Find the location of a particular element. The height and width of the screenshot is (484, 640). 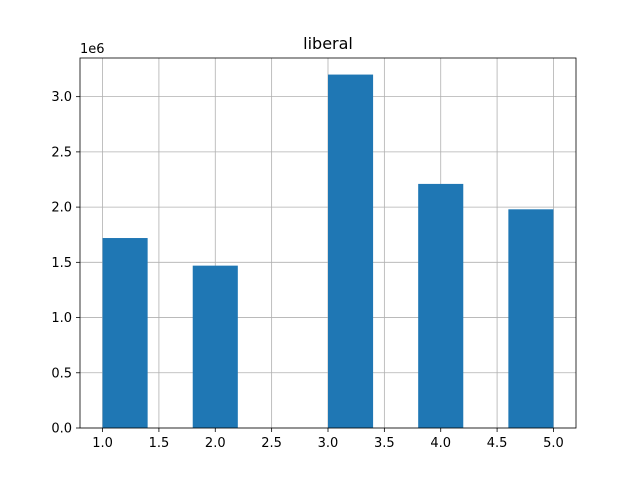

y-tick-label: 2.5 is located at coordinates (61, 152).